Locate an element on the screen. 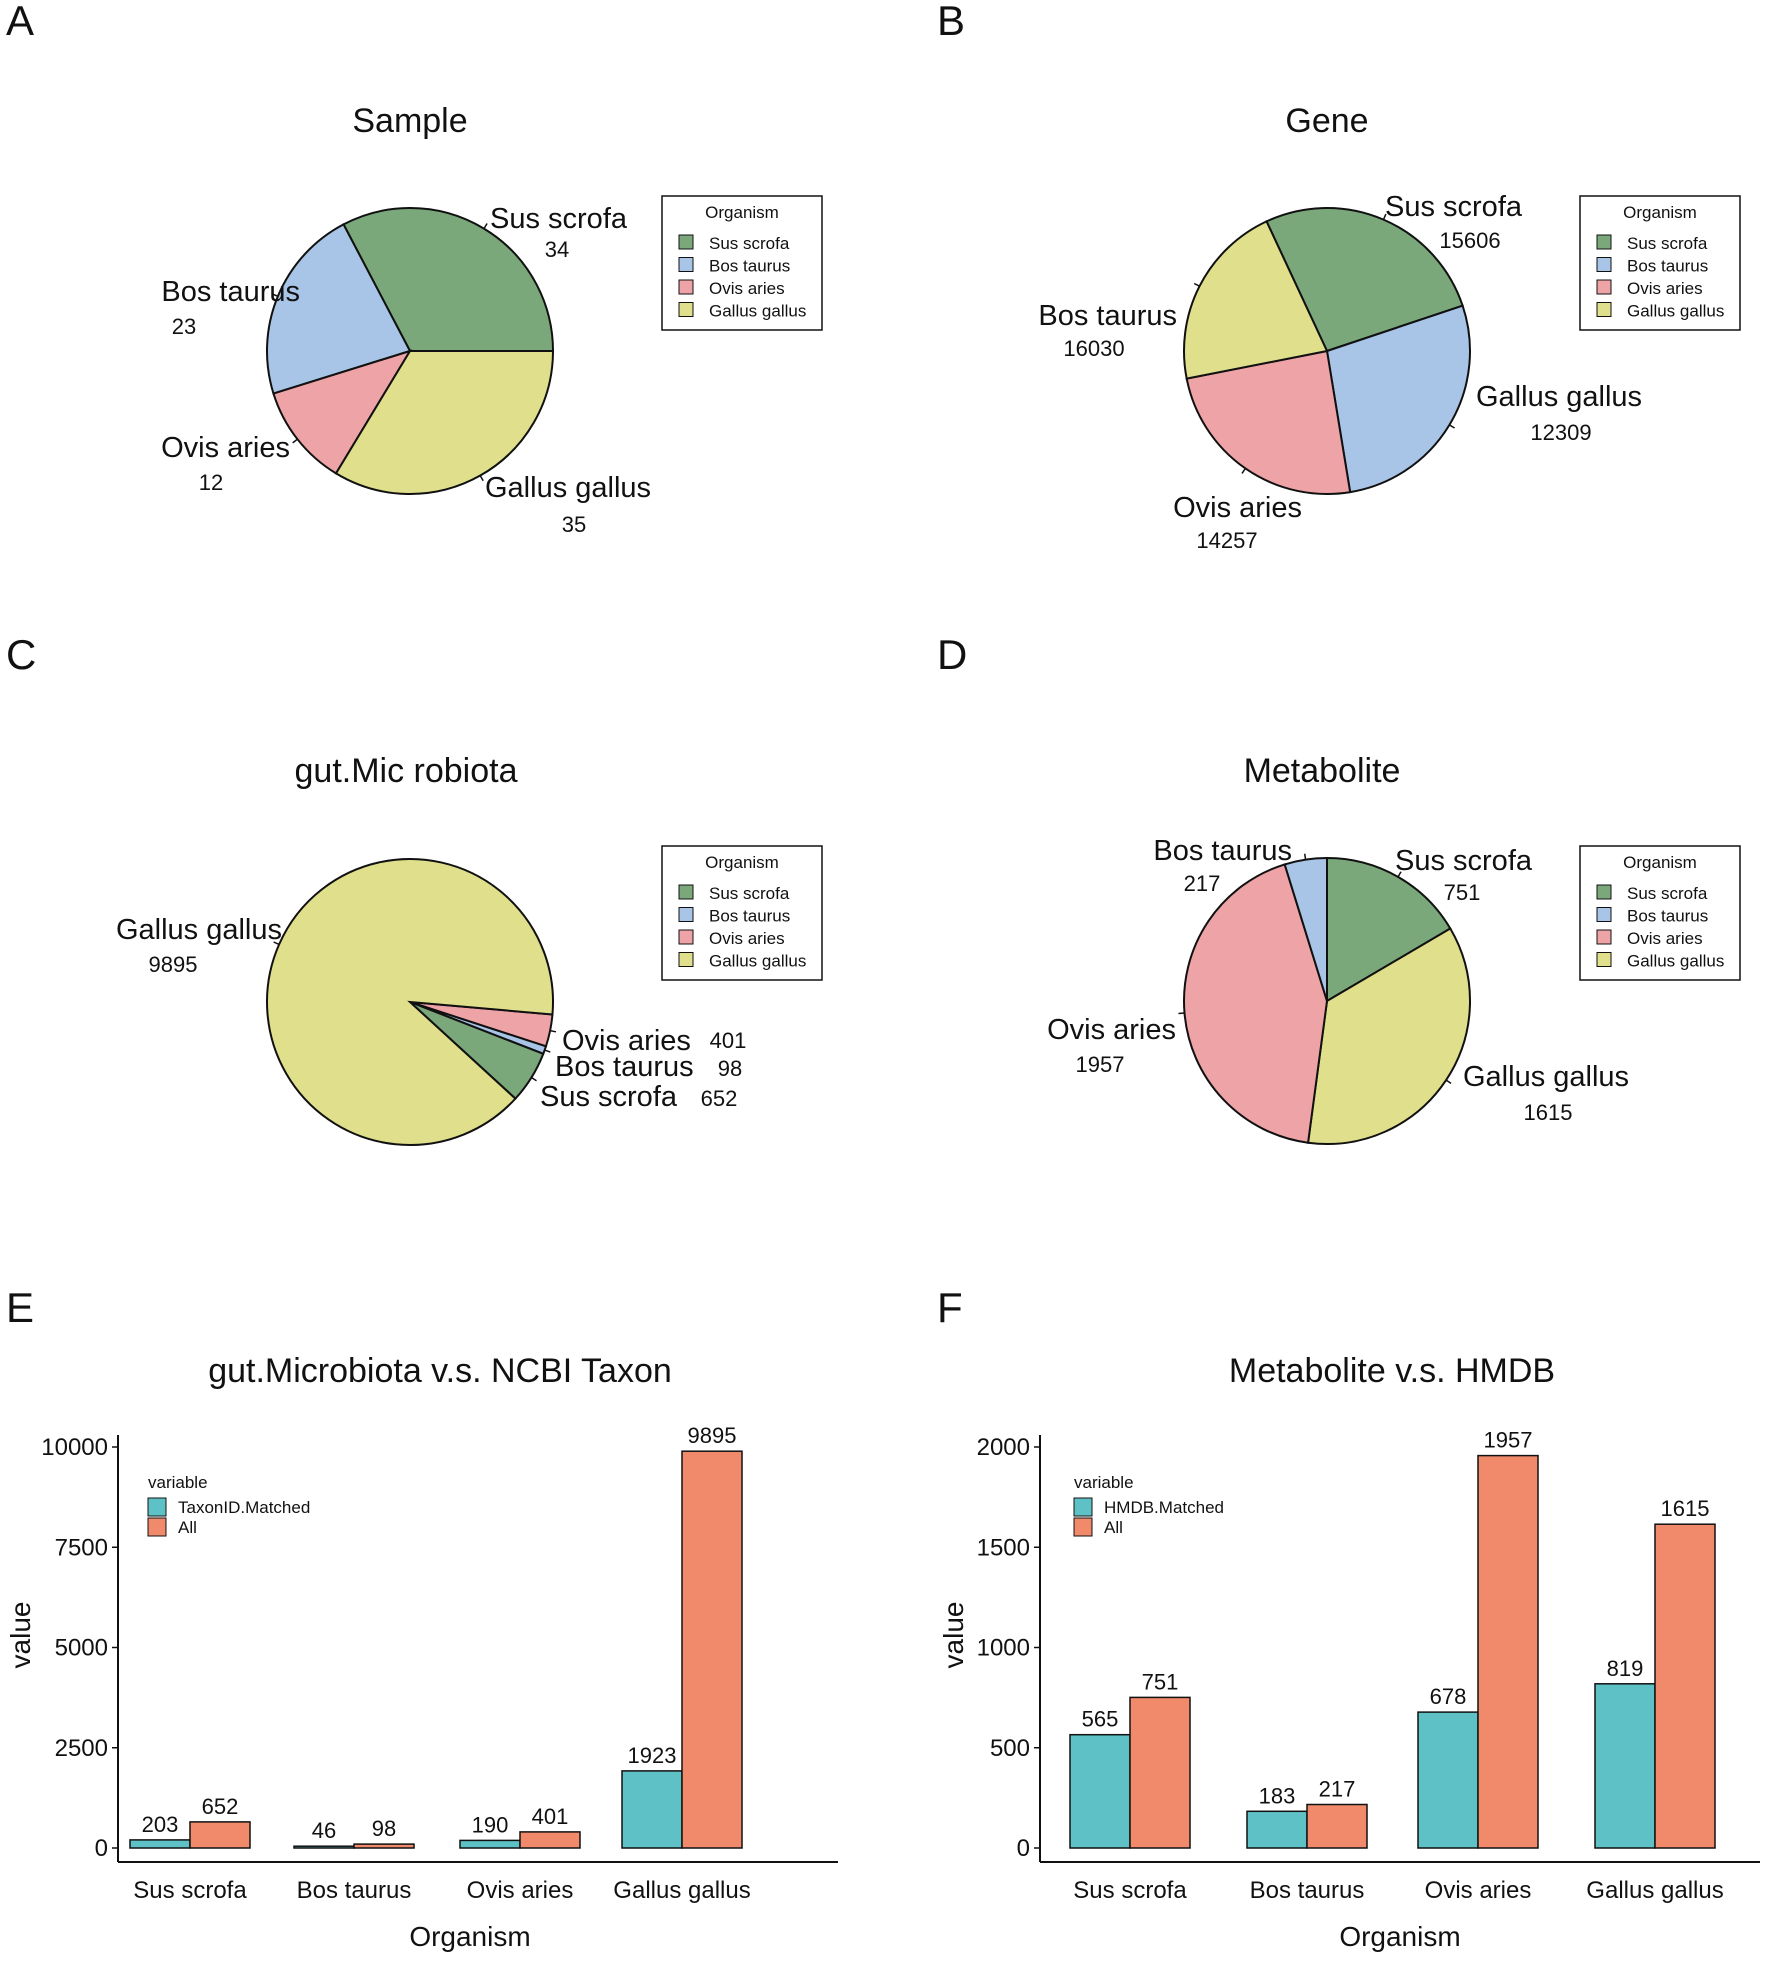 This screenshot has height=1966, width=1772. bar-value-all-ovis-aries: 401 is located at coordinates (550, 1816).